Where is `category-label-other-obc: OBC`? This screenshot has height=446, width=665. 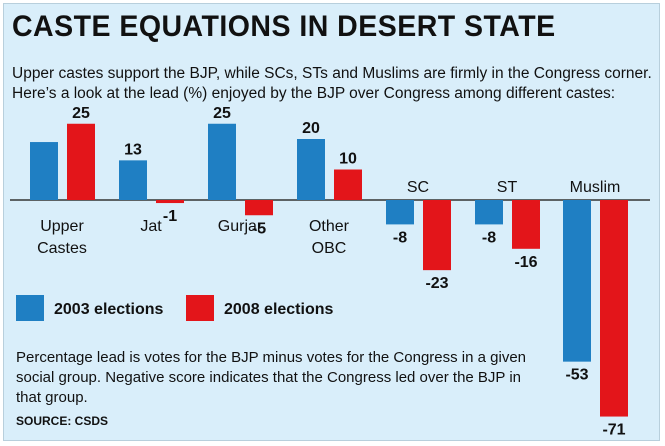 category-label-other-obc: OBC is located at coordinates (329, 248).